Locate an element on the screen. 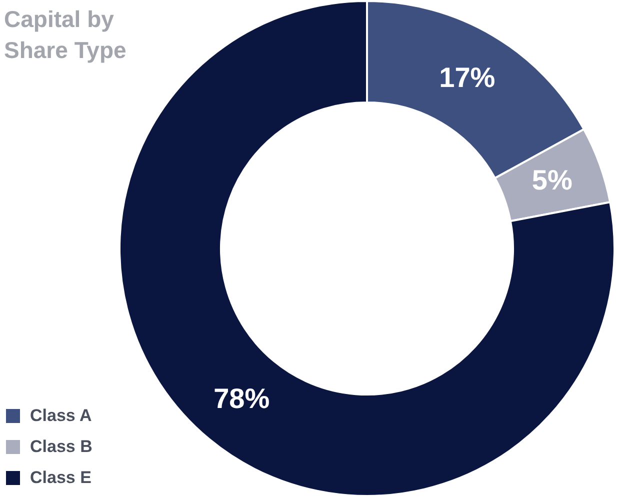 Image resolution: width=618 pixels, height=497 pixels. data-label: 78% is located at coordinates (242, 398).